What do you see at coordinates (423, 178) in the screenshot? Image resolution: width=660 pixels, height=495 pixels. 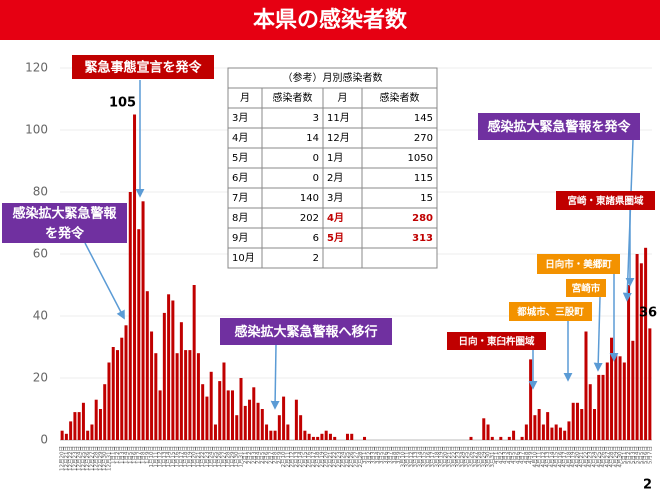 I see `table-cell: 115` at bounding box center [423, 178].